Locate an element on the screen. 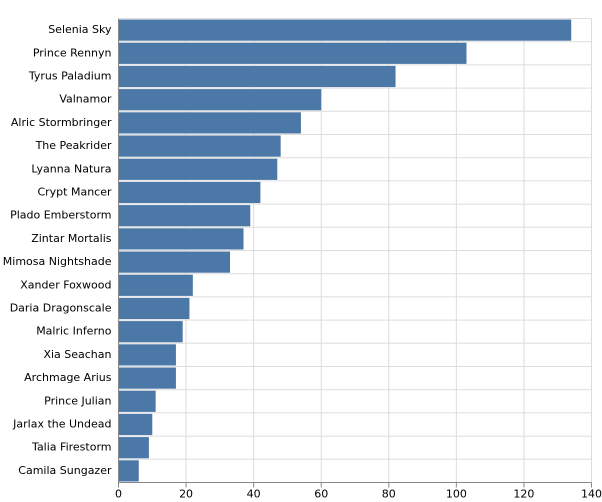 Image resolution: width=602 pixels, height=502 pixels. x-tick-label: 20 is located at coordinates (186, 494).